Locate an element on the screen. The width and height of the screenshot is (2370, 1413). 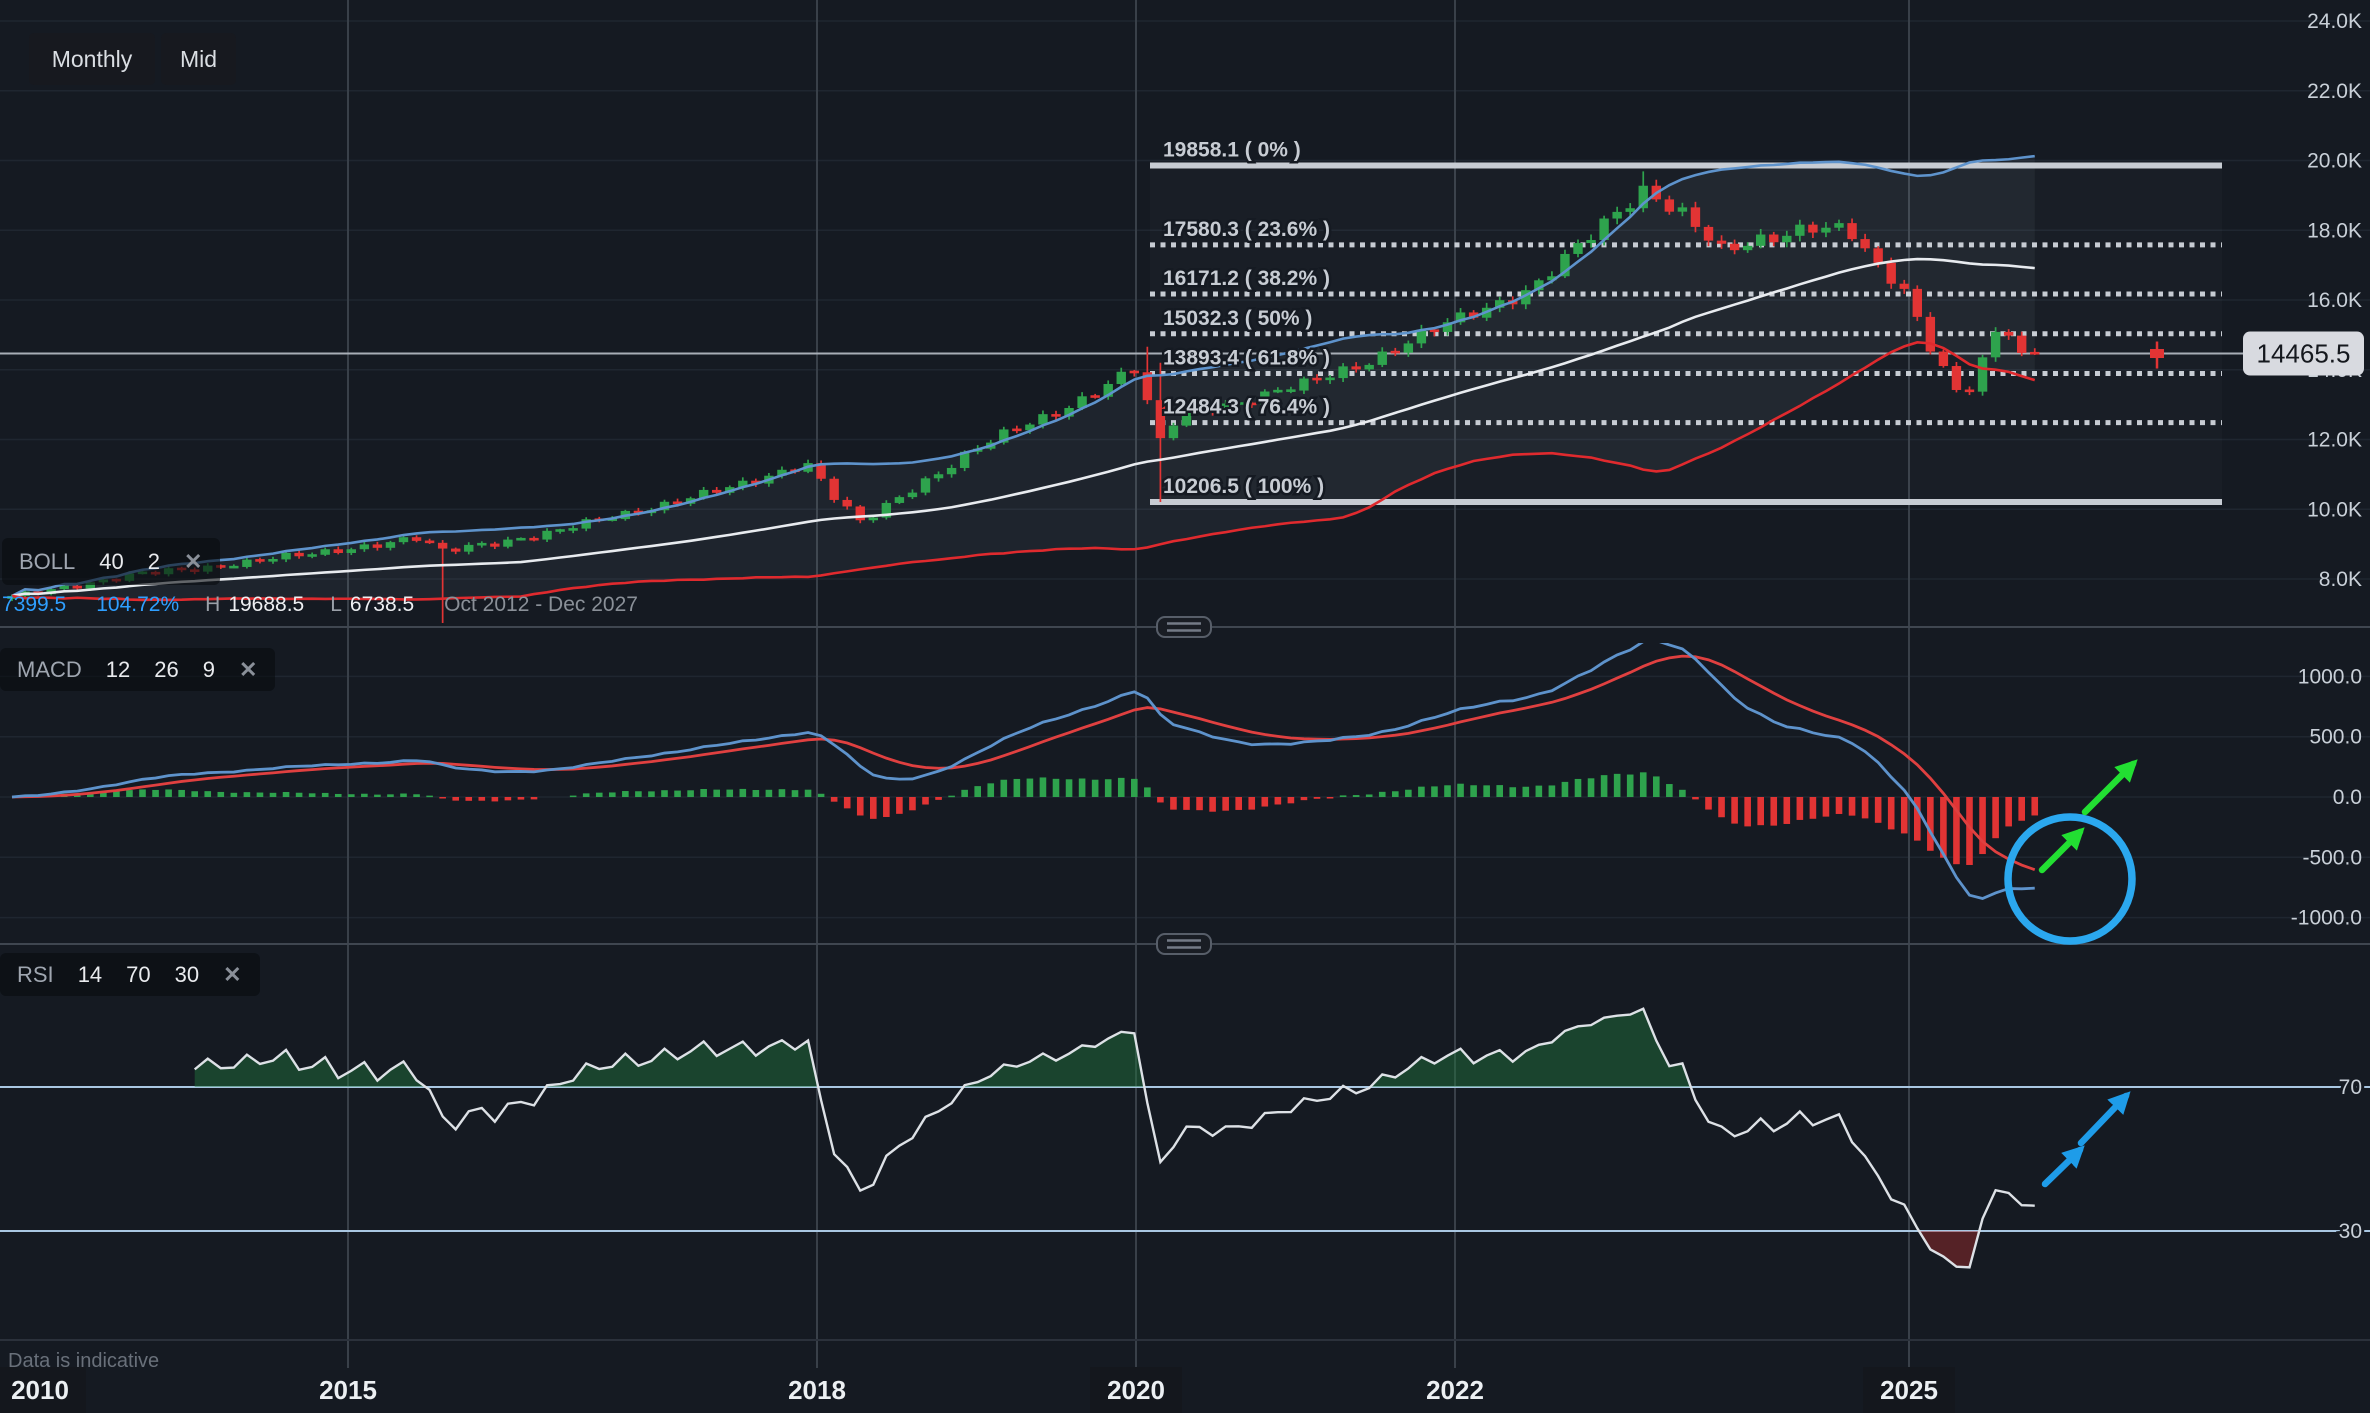
price-axis-label: 24.0K is located at coordinates (2334, 21).